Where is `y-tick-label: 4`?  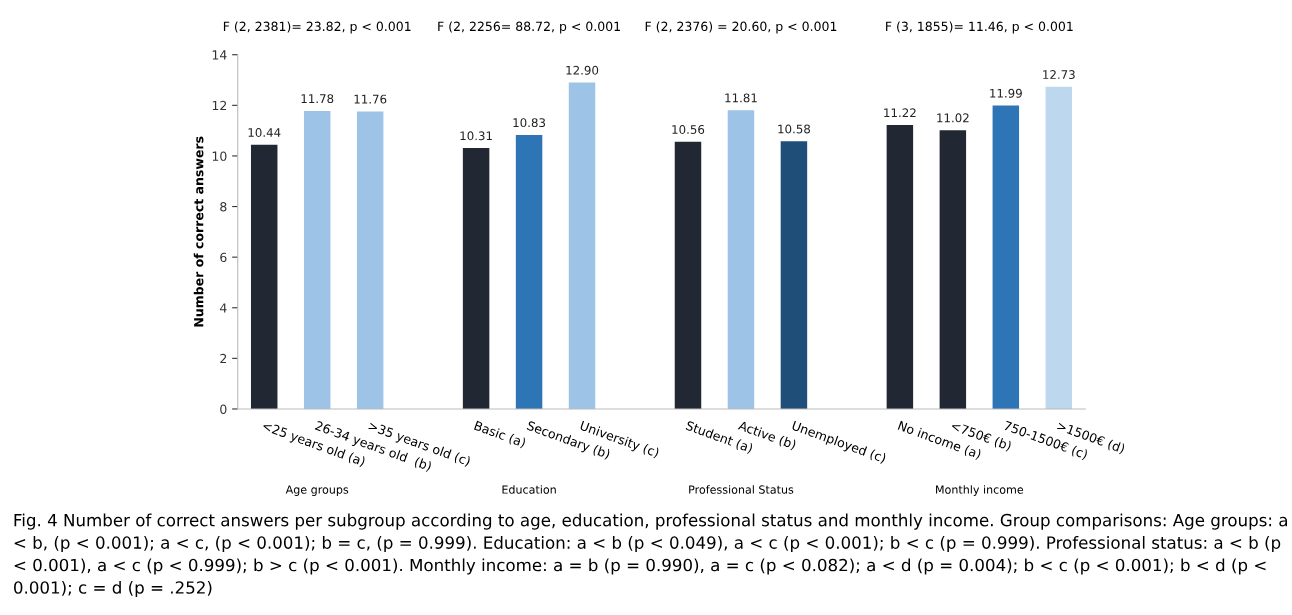
y-tick-label: 4 is located at coordinates (223, 308).